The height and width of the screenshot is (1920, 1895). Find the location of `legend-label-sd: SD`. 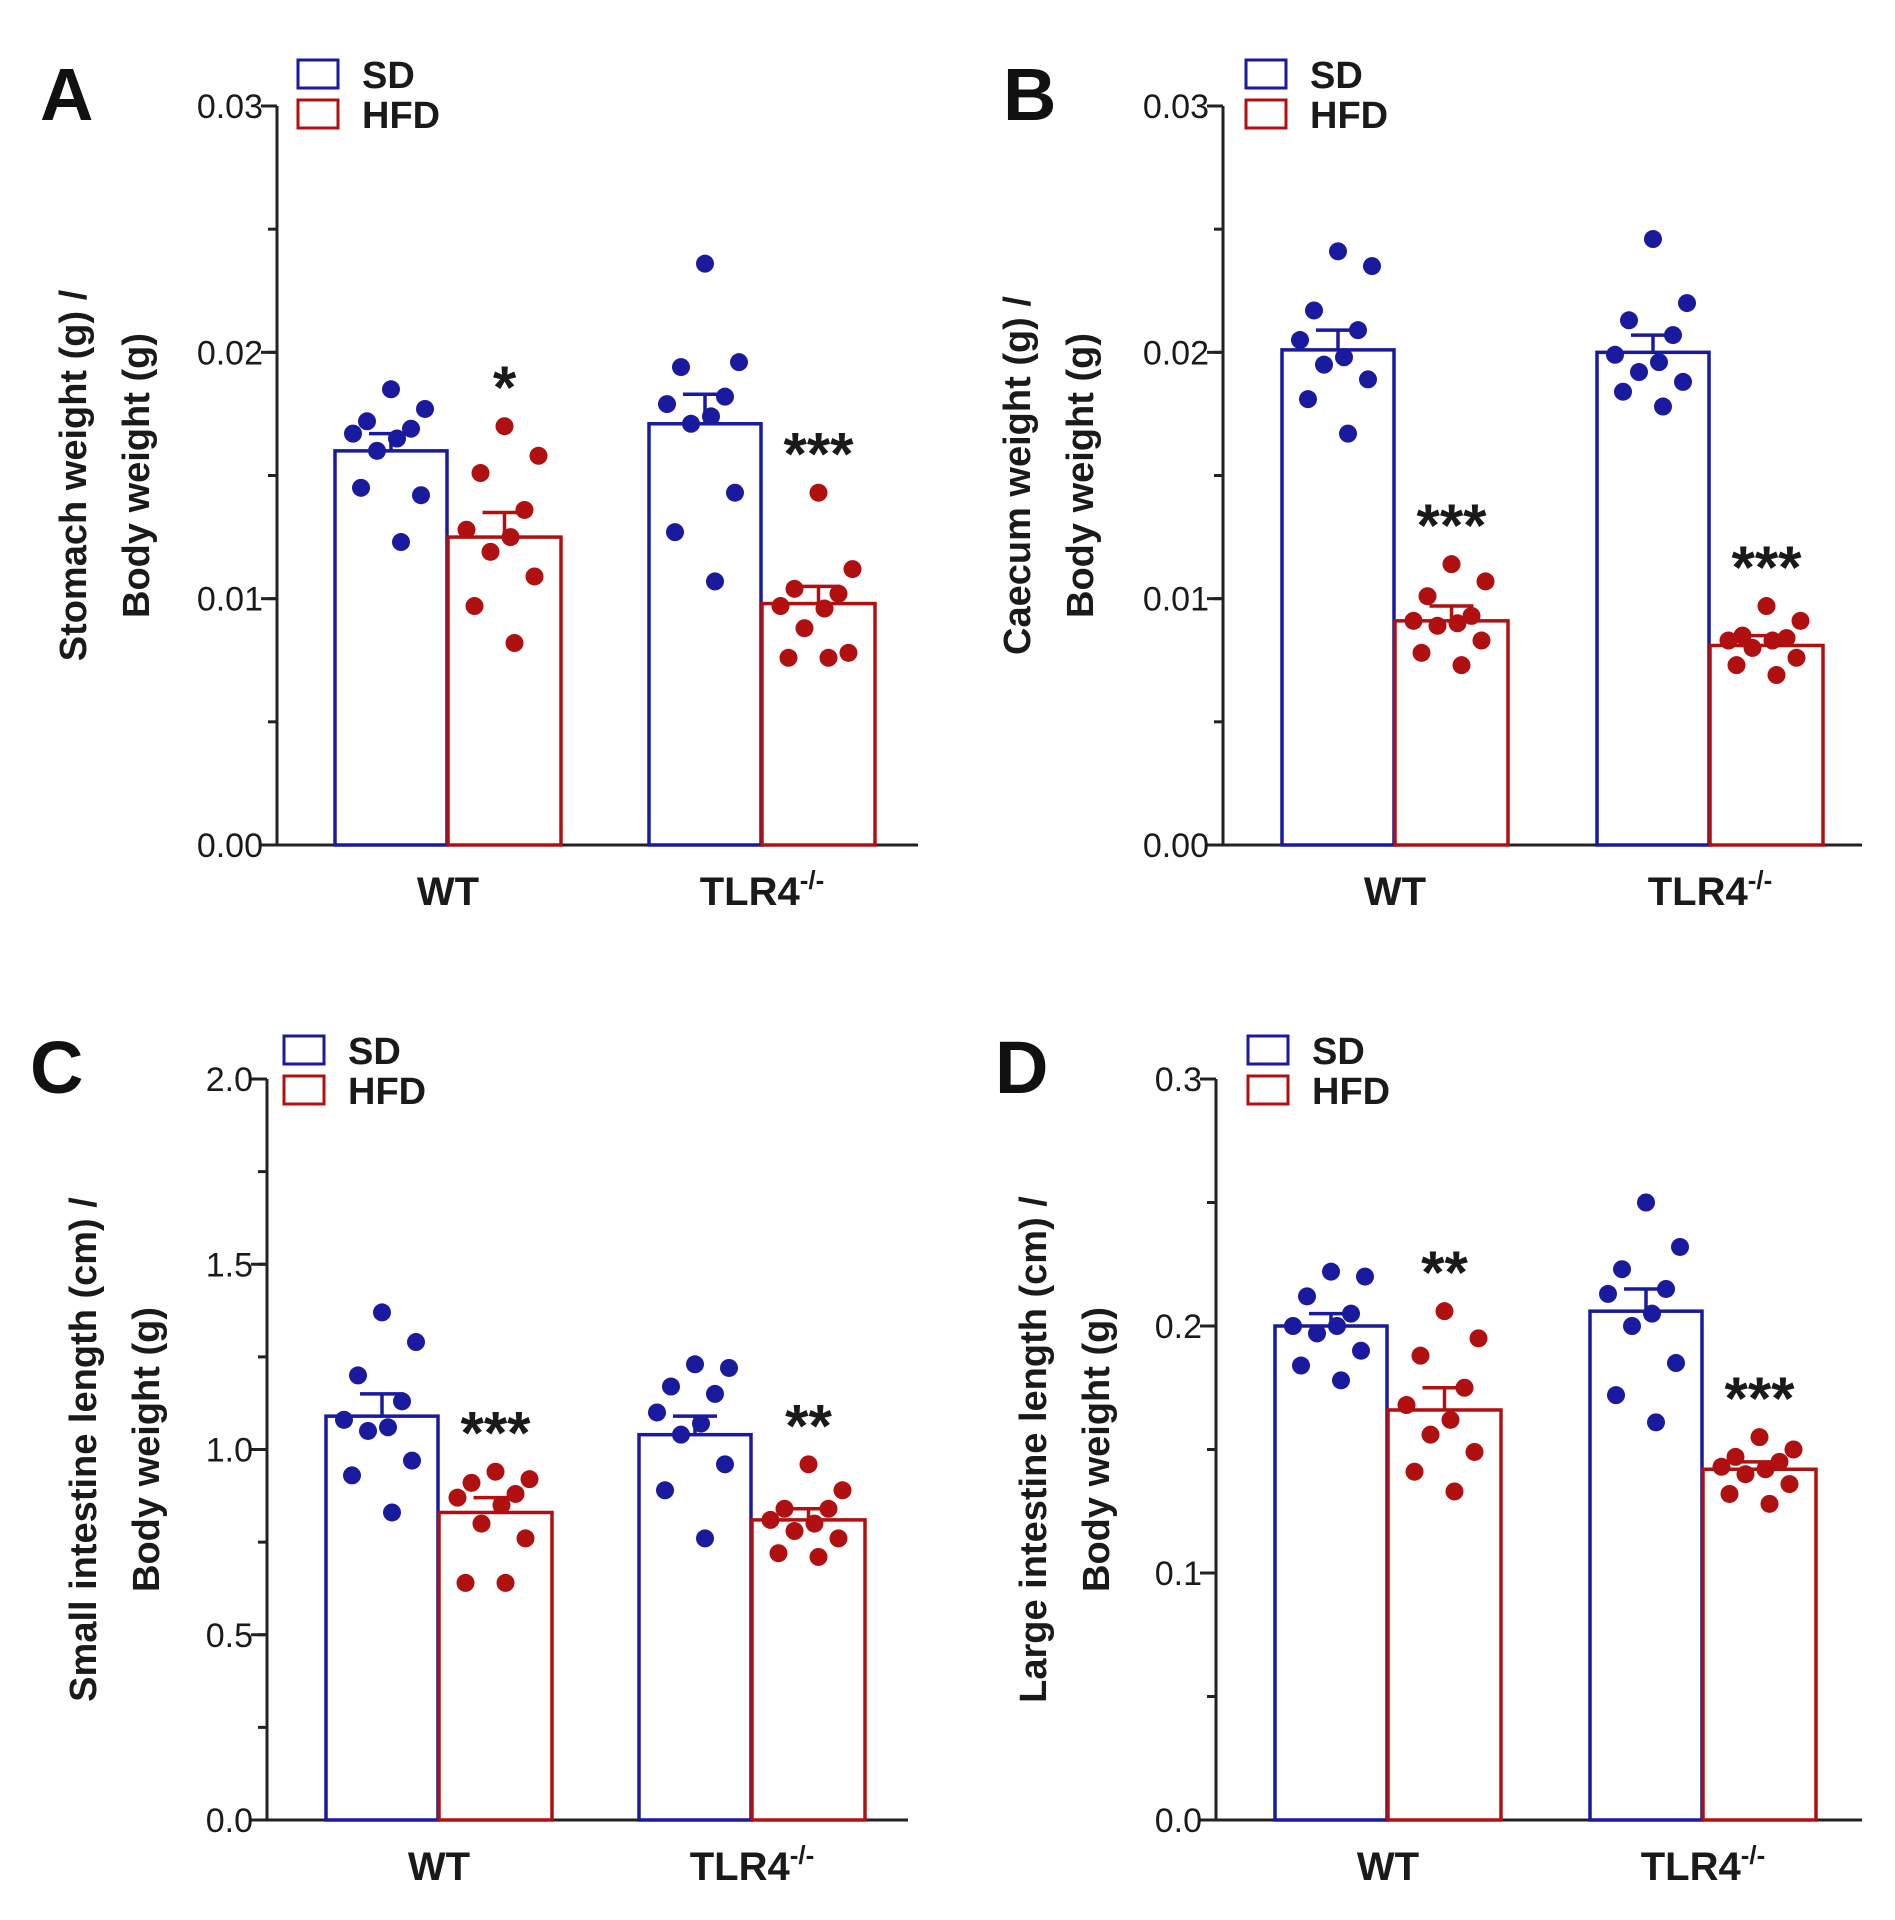

legend-label-sd: SD is located at coordinates (388, 76).